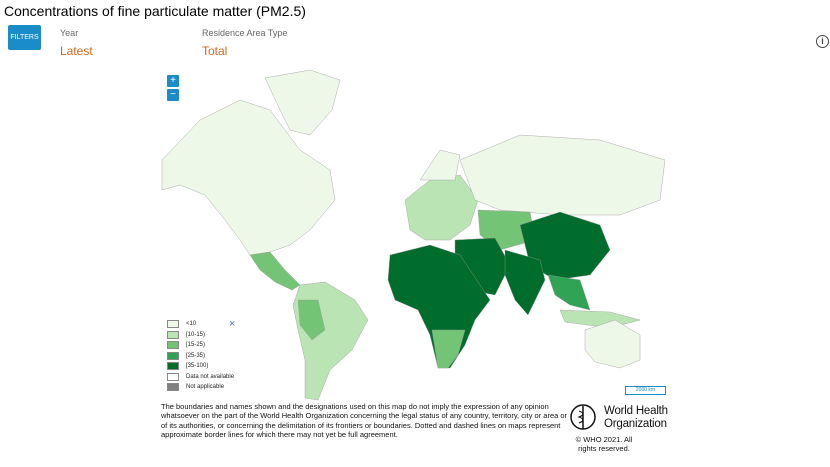 This screenshot has height=467, width=830. I want to click on who-emblem, so click(583, 417).